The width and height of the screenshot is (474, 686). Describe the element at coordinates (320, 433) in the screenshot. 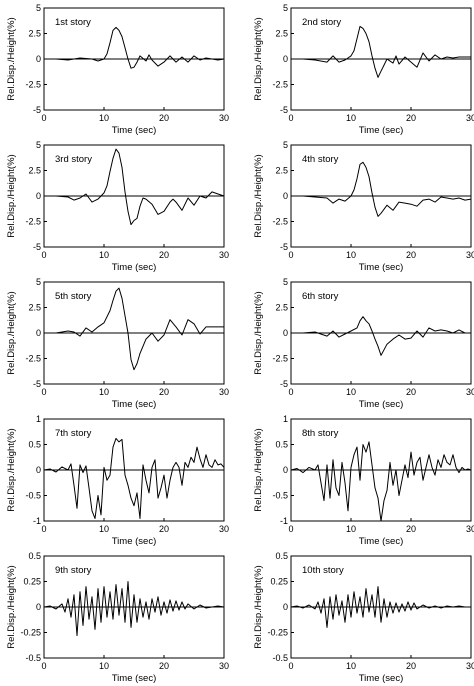

I see `panel-title: 8th story` at that location.